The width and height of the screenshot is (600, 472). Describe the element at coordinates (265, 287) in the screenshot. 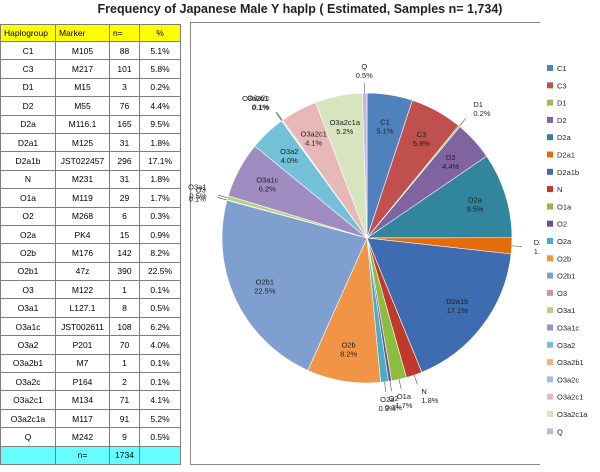

I see `slice-label: O2b1 22.5%` at that location.